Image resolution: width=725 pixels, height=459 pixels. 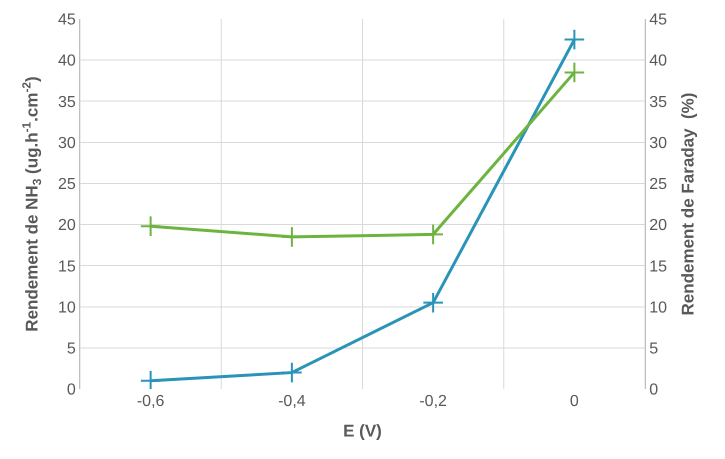 I want to click on y2-tick-label: 10, so click(x=658, y=307).